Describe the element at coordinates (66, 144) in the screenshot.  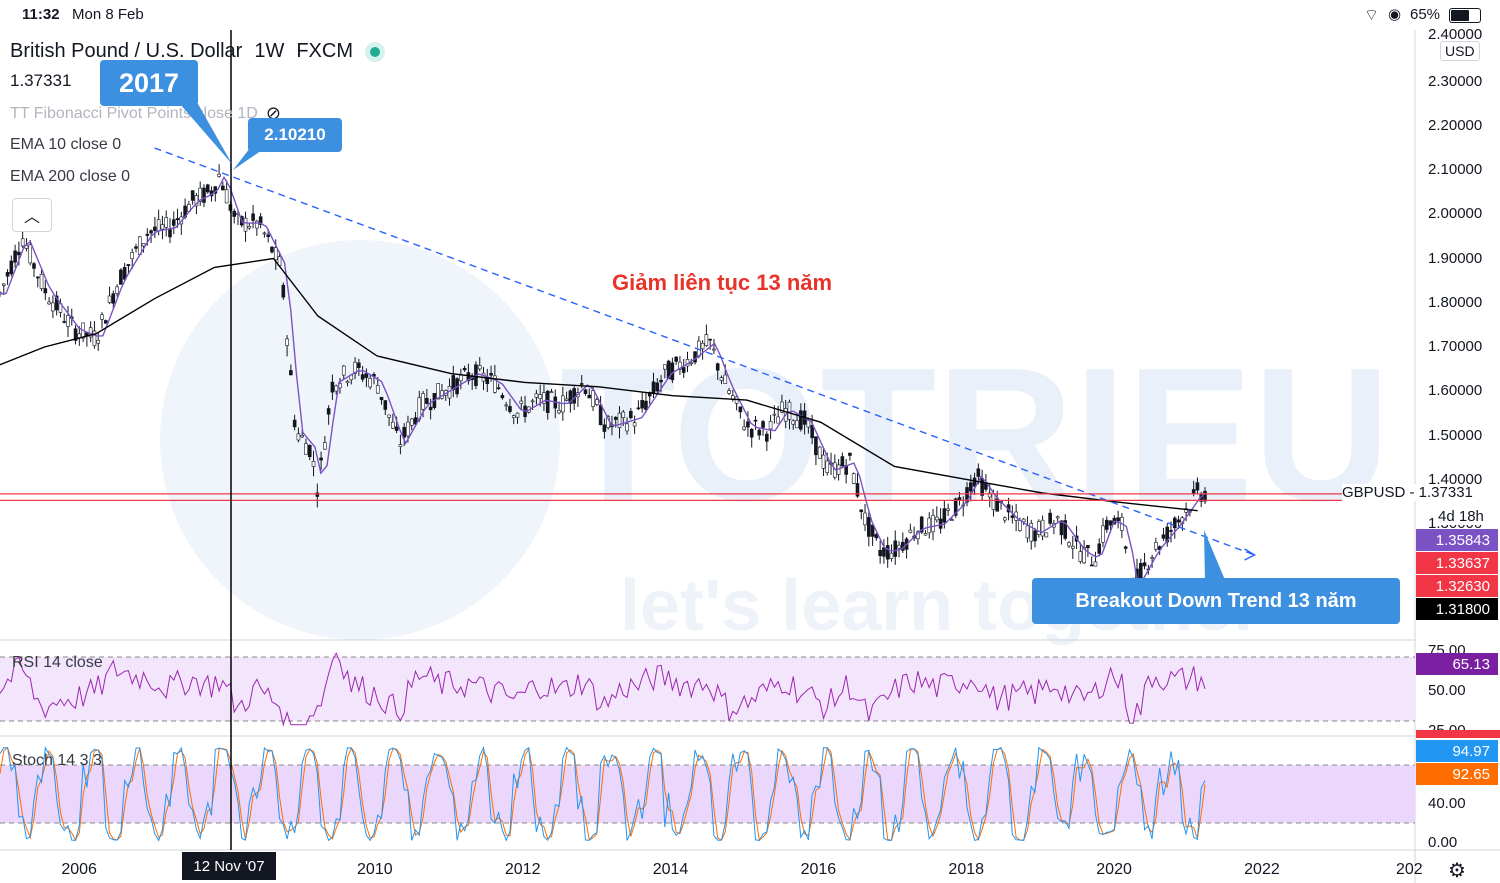
I see `indicator-ema10: EMA 10 close 0` at that location.